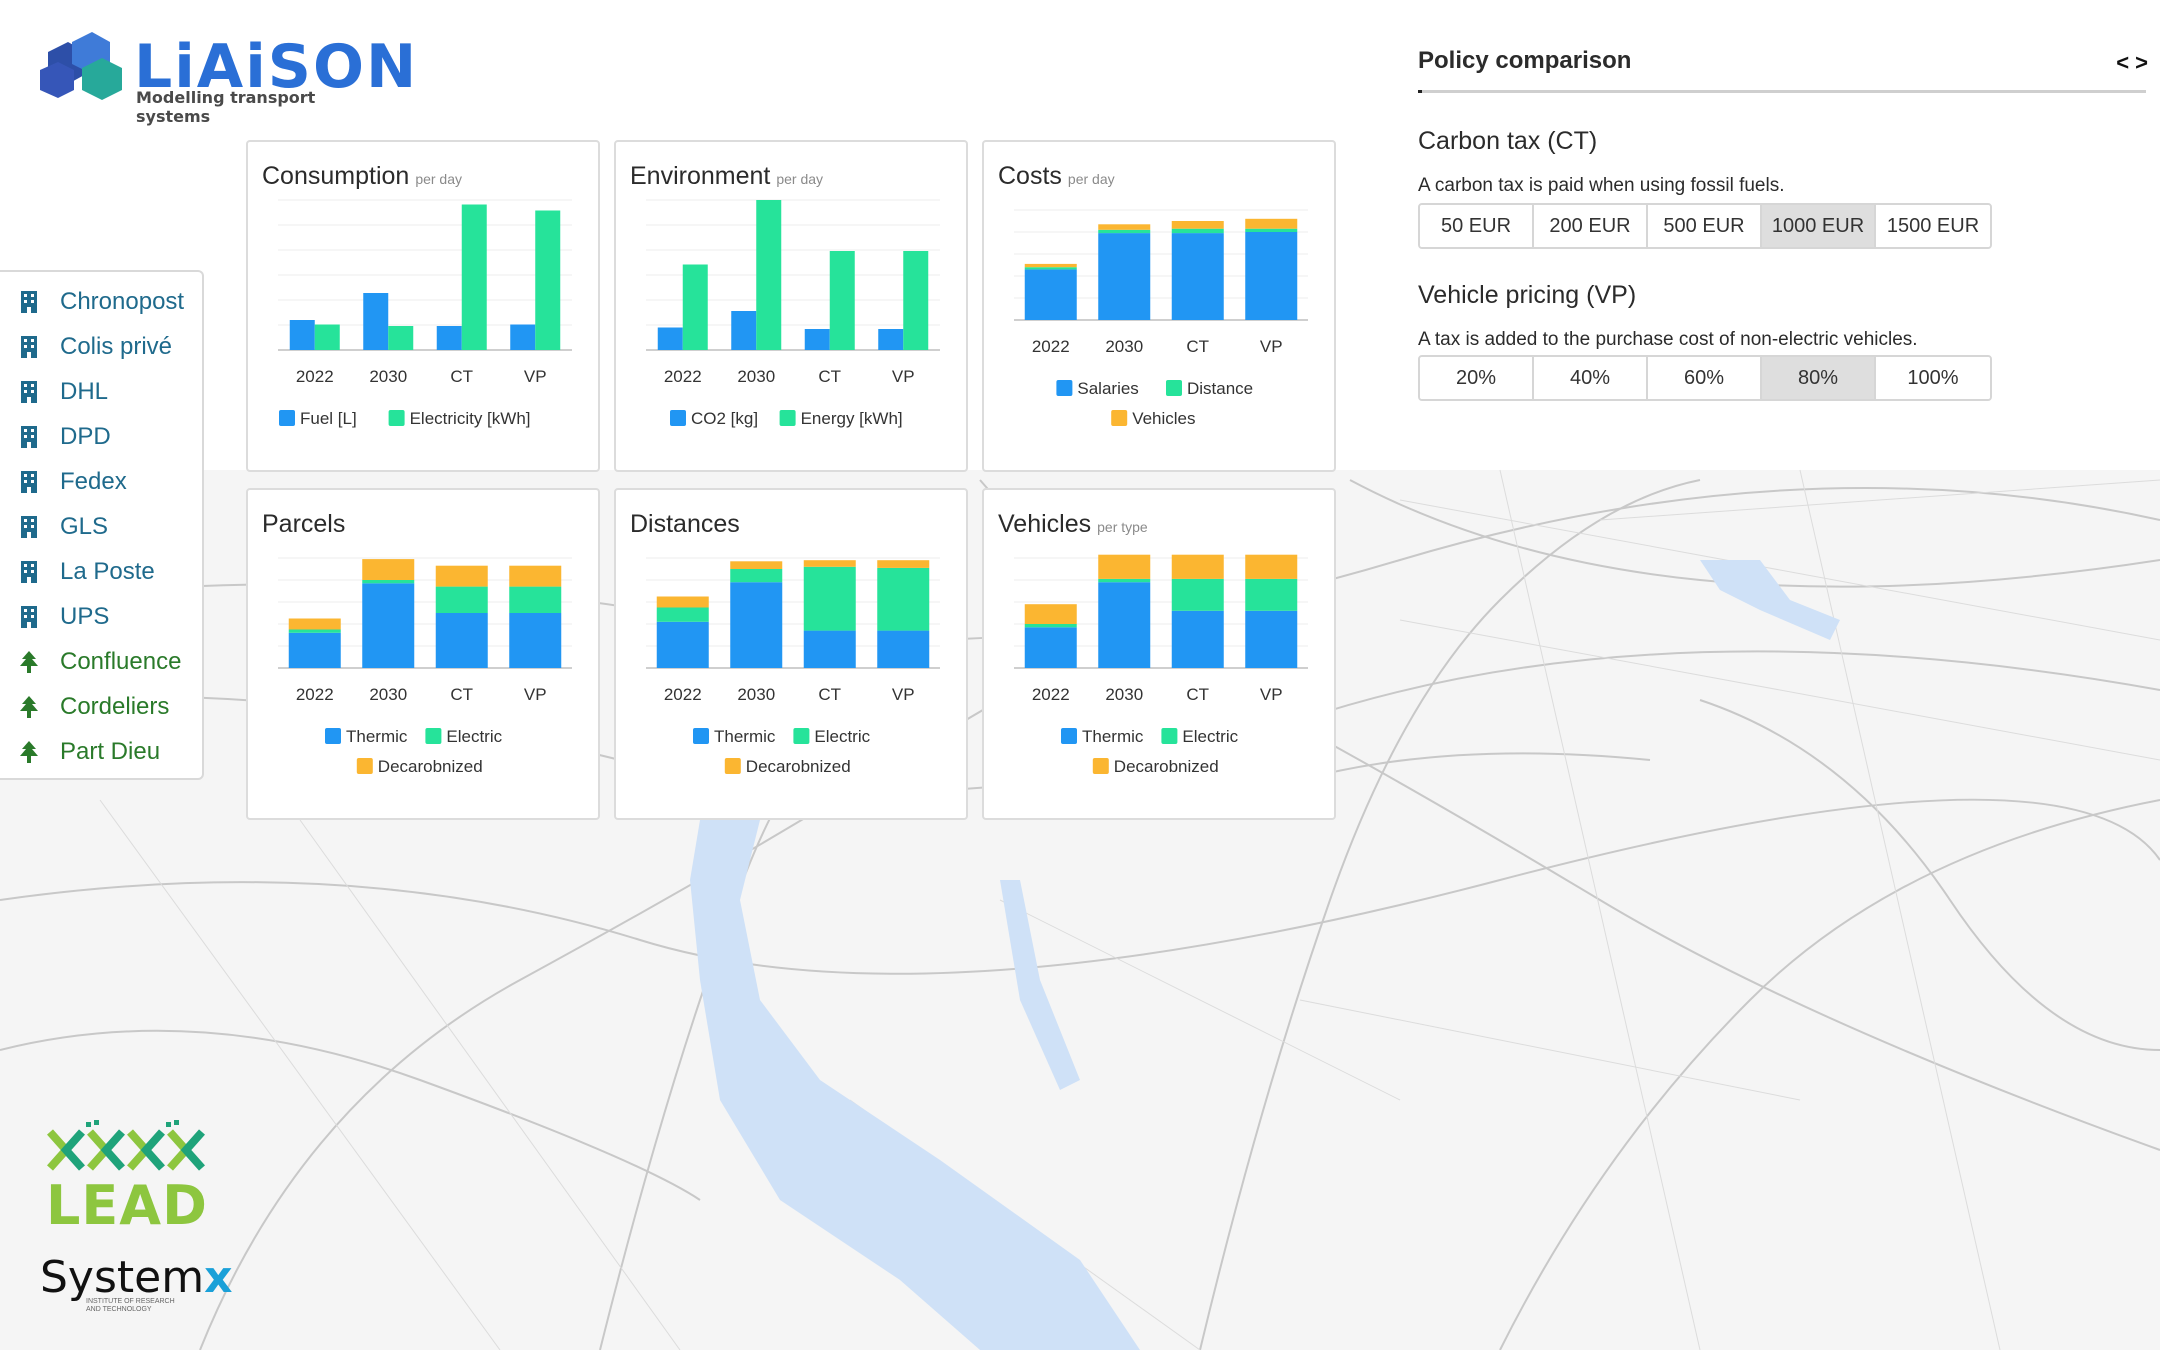  Describe the element at coordinates (1819, 378) in the screenshot. I see `vehicle-pricing-option-80: 80%` at that location.